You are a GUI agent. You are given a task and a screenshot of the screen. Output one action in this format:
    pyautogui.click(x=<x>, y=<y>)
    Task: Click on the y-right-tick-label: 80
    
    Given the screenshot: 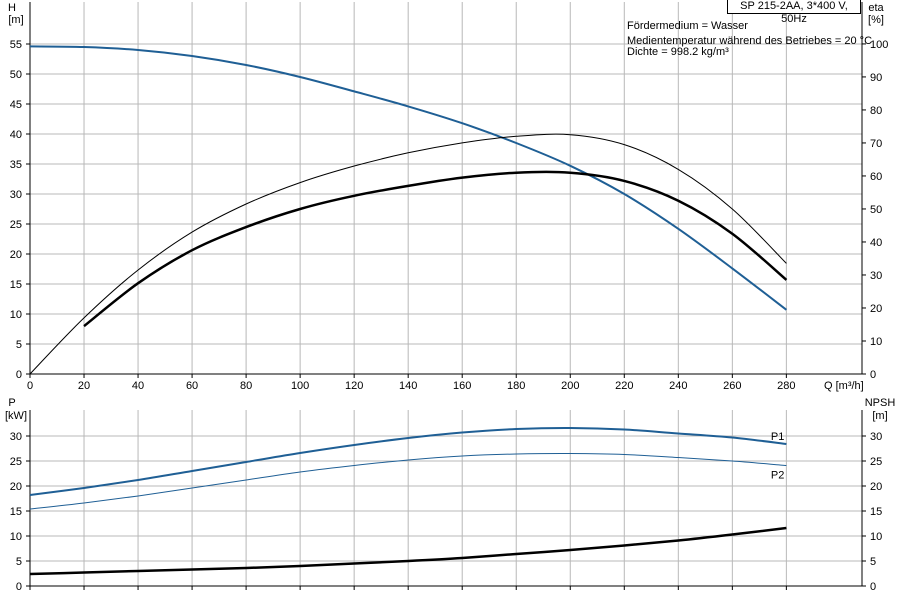 What is the action you would take?
    pyautogui.click(x=876, y=111)
    